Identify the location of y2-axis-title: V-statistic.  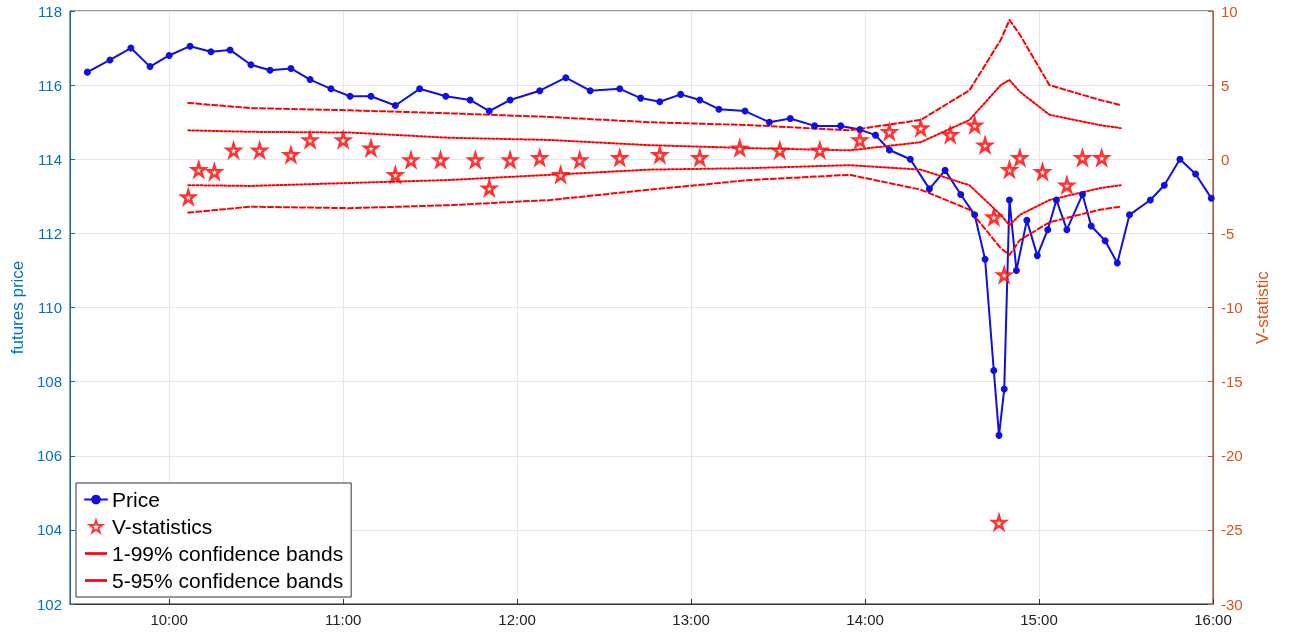
(1262, 307).